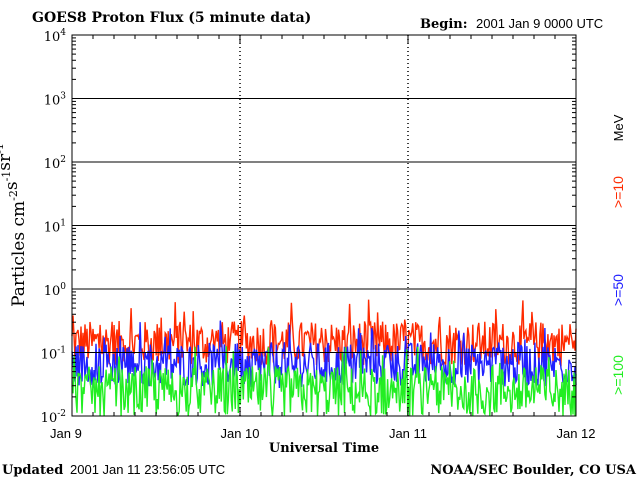  What do you see at coordinates (408, 433) in the screenshot?
I see `x-tick-label: Jan 11` at bounding box center [408, 433].